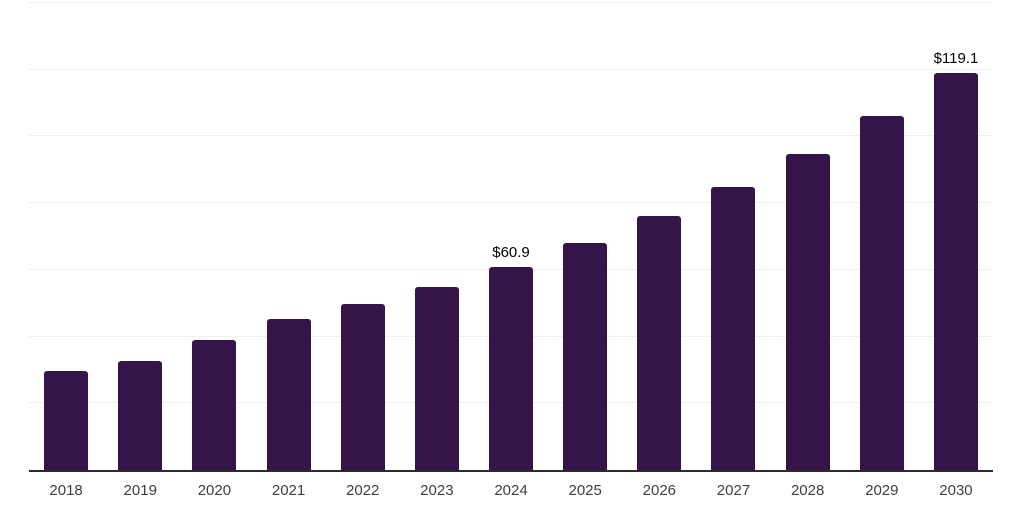  What do you see at coordinates (66, 236) in the screenshot?
I see `bar-slot-2018` at bounding box center [66, 236].